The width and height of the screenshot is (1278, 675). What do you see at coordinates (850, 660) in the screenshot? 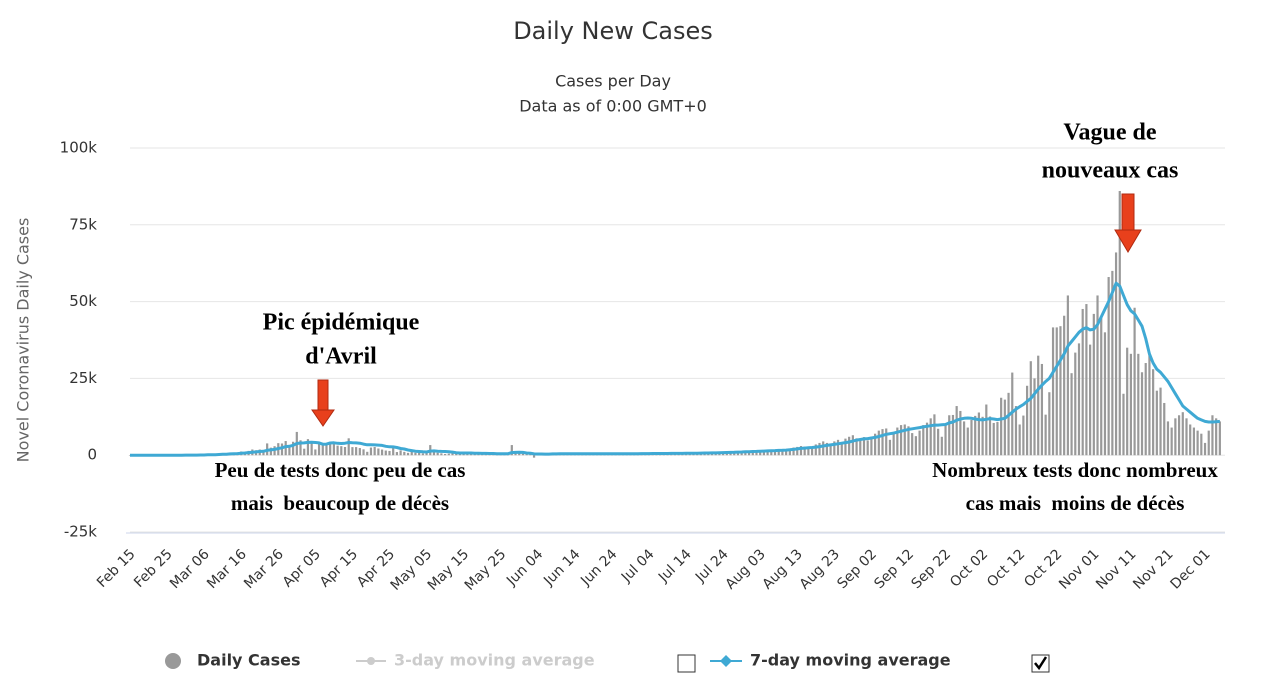
I see `legend-label: 7-day moving average` at bounding box center [850, 660].